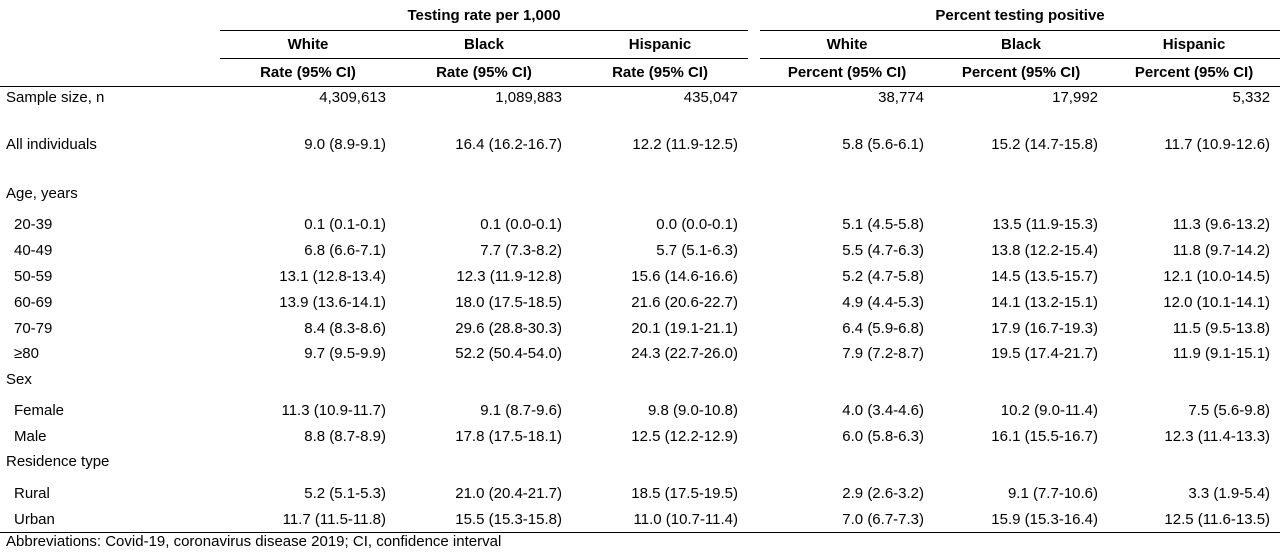 This screenshot has width=1280, height=554. I want to click on value-cell: 4.0 (3.4-4.6), so click(883, 411).